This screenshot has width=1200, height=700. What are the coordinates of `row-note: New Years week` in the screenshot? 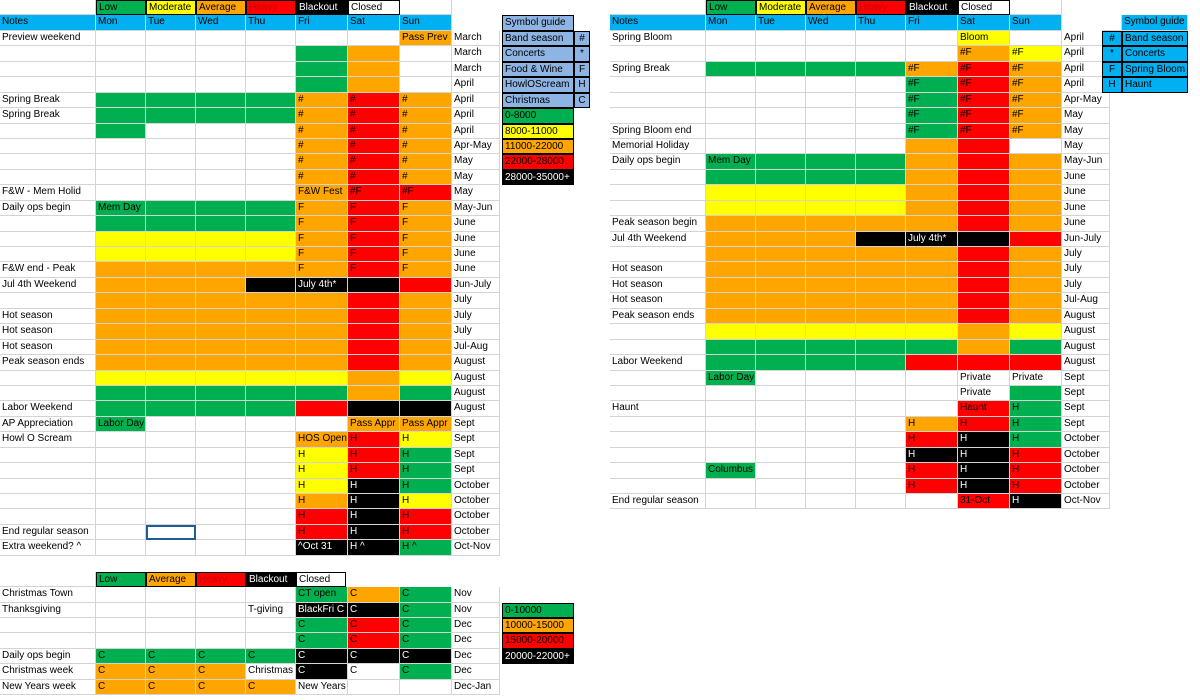 It's located at (48, 687).